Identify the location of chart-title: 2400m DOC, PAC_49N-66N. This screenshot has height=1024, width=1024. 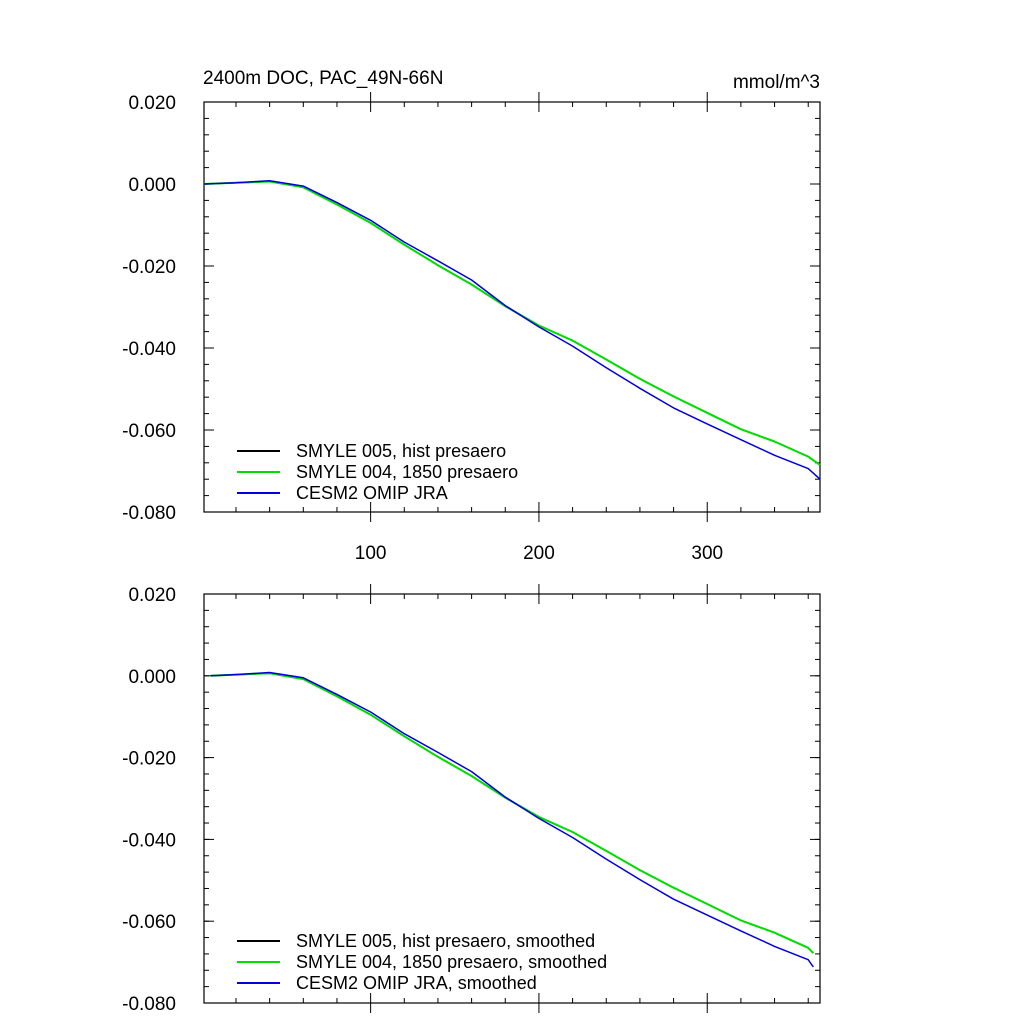
(323, 78).